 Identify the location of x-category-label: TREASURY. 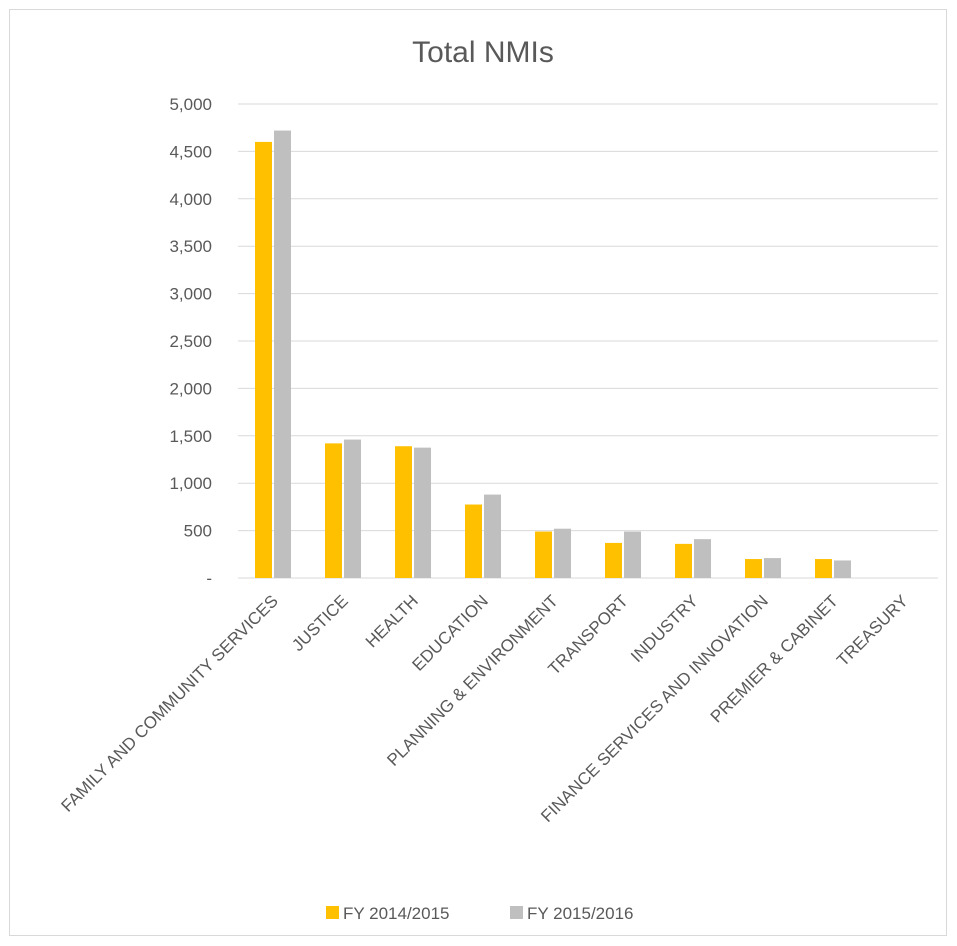
(872, 630).